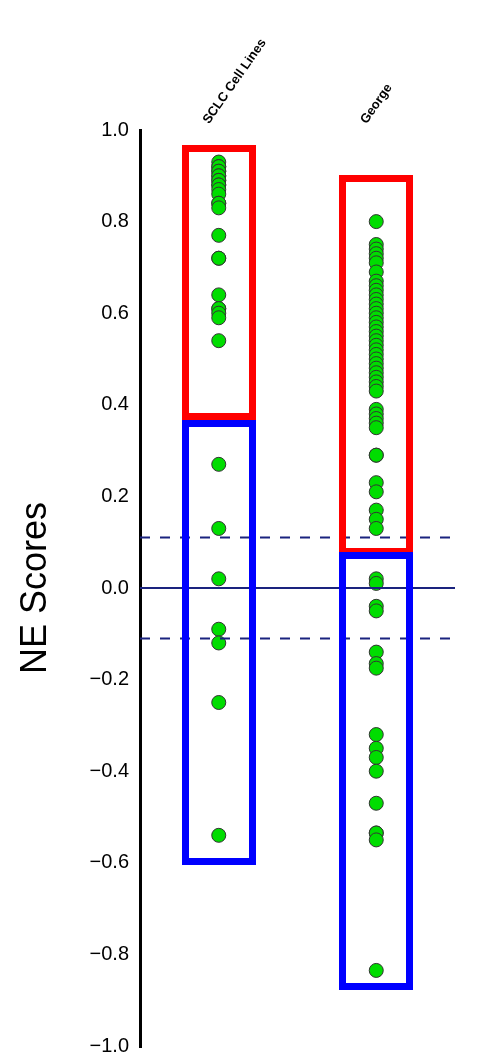  What do you see at coordinates (115, 311) in the screenshot?
I see `y-tick-label: 0.6` at bounding box center [115, 311].